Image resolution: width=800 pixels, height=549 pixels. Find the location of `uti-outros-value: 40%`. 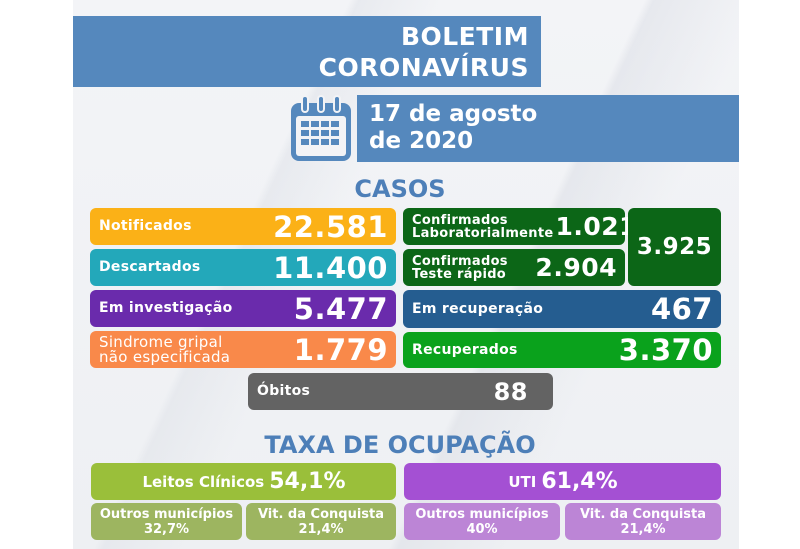

uti-outros-value: 40% is located at coordinates (482, 529).